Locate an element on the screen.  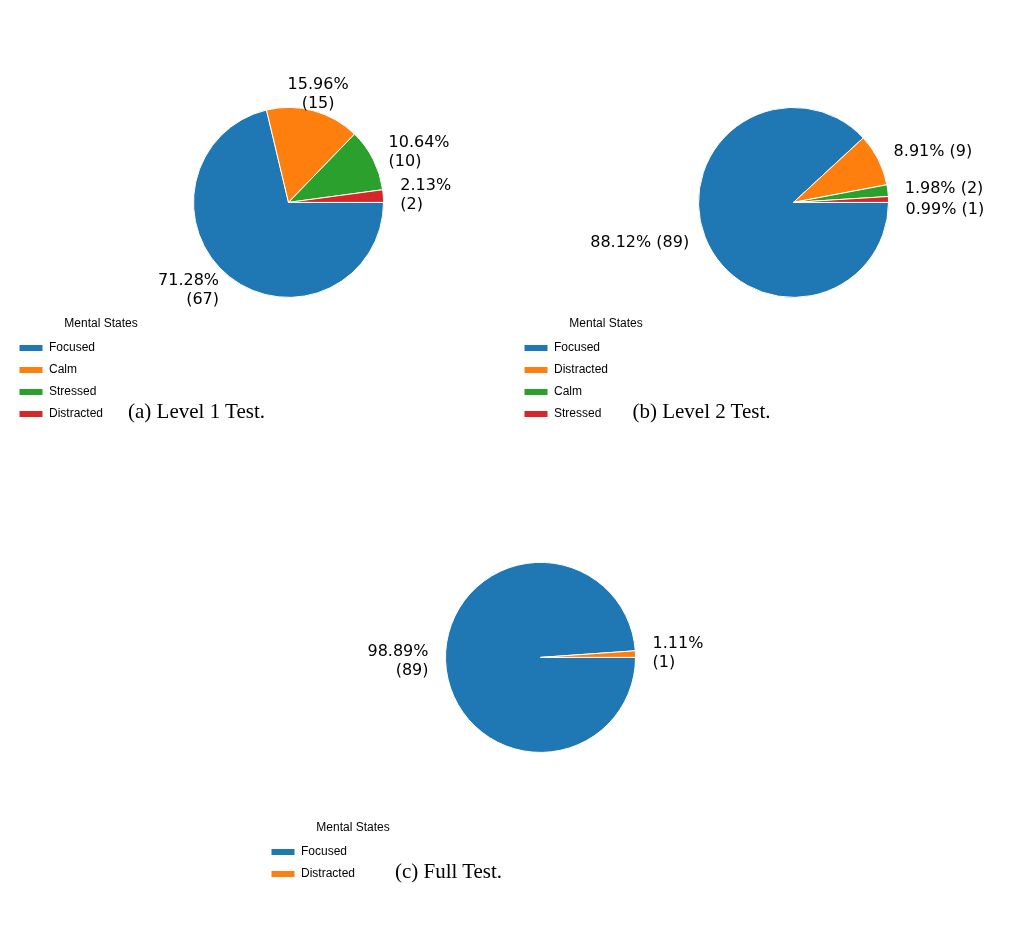
data-label: 15.96% (15) is located at coordinates (318, 92).